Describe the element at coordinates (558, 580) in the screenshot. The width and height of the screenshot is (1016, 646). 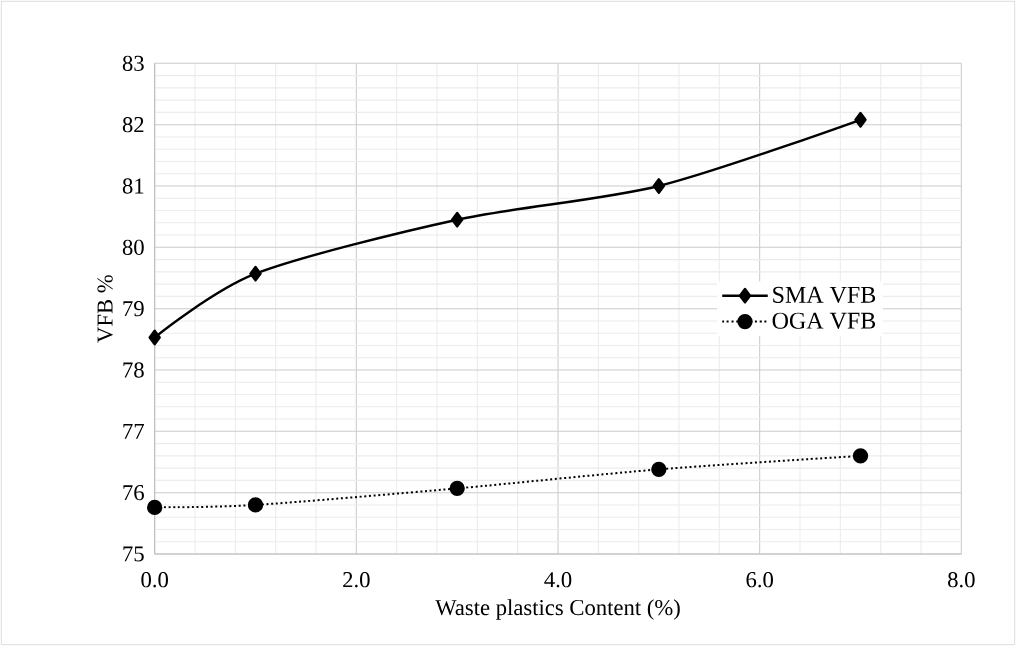
I see `x-tick-label: 4.0` at that location.